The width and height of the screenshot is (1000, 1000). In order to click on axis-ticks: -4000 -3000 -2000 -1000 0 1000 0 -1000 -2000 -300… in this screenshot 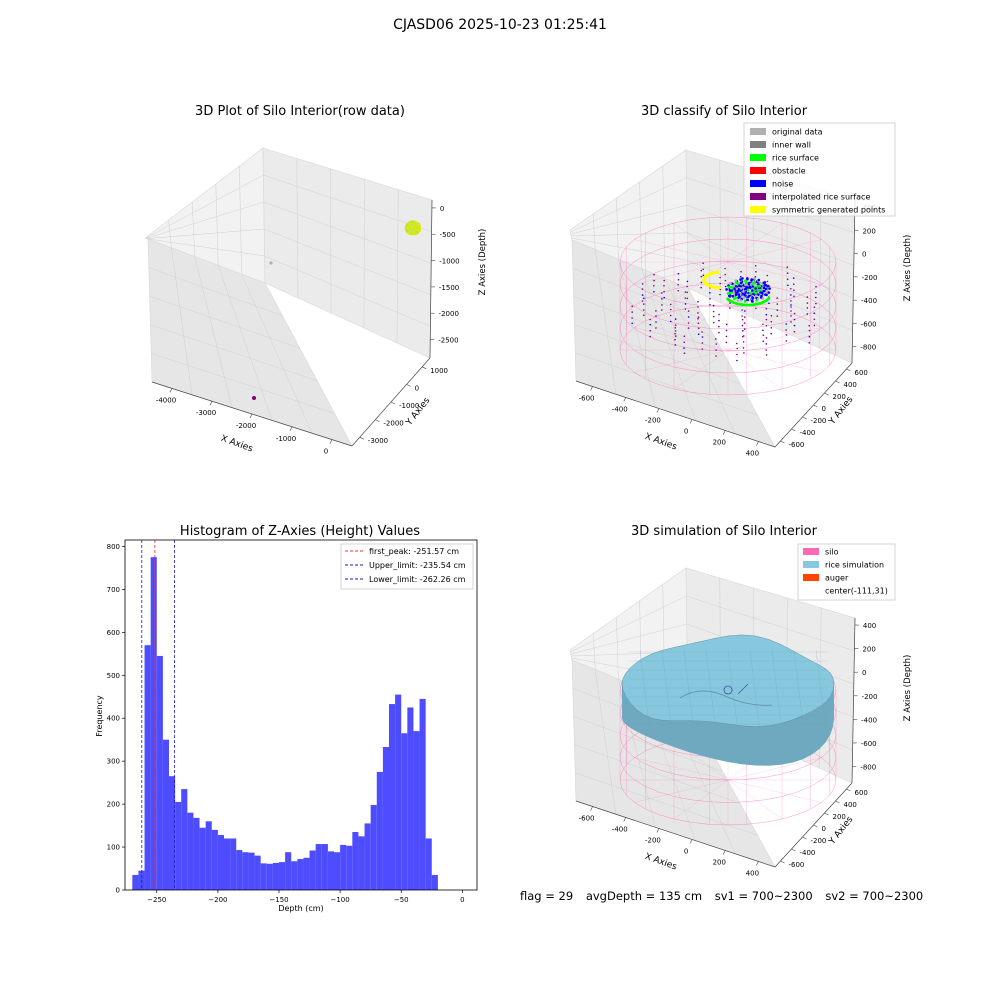, I will do `click(308, 330)`.